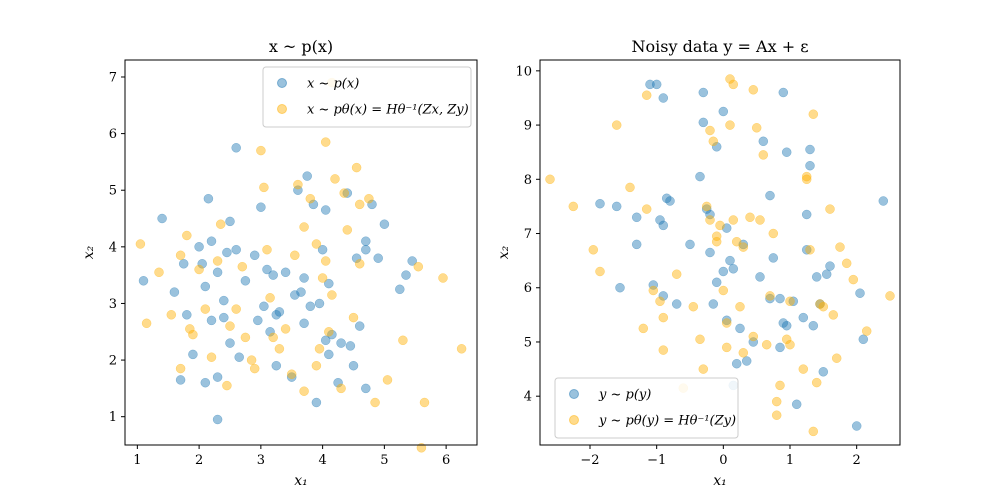  What do you see at coordinates (720, 481) in the screenshot?
I see `x-axis-label: x₁` at bounding box center [720, 481].